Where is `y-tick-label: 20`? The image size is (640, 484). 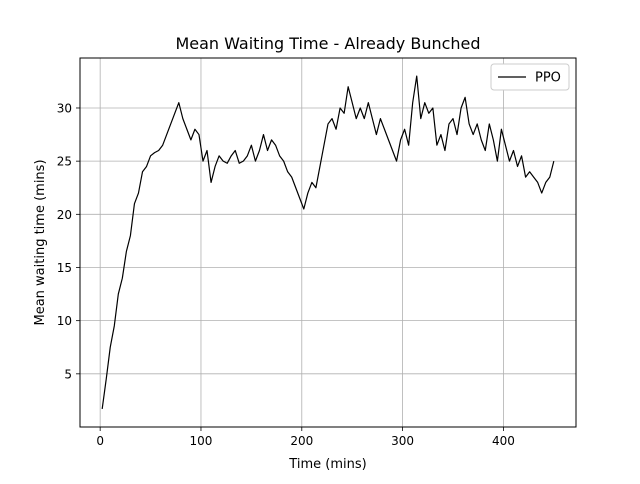
y-tick-label: 20 is located at coordinates (64, 215).